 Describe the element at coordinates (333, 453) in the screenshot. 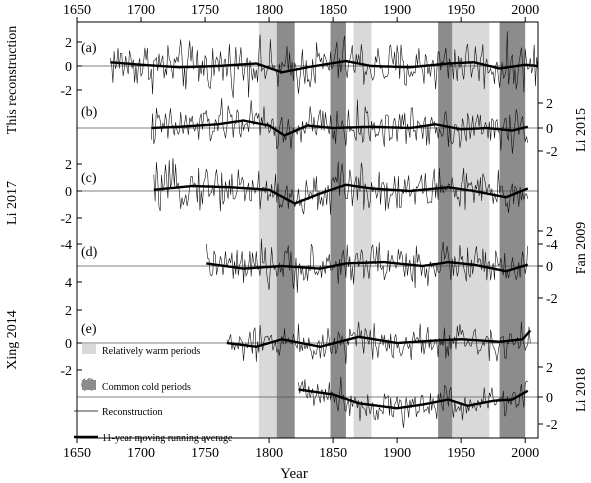

I see `x-tick-label-bottom-4: 1850` at that location.